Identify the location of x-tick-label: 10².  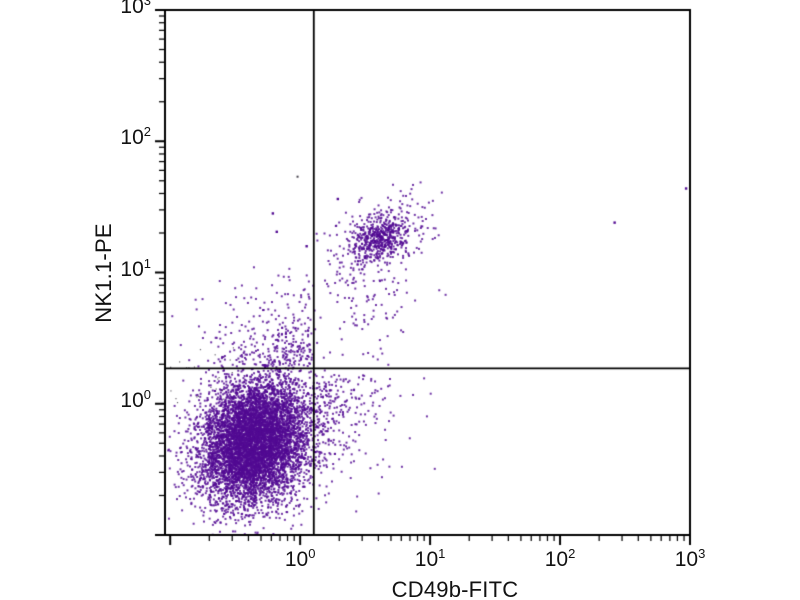
(560, 558).